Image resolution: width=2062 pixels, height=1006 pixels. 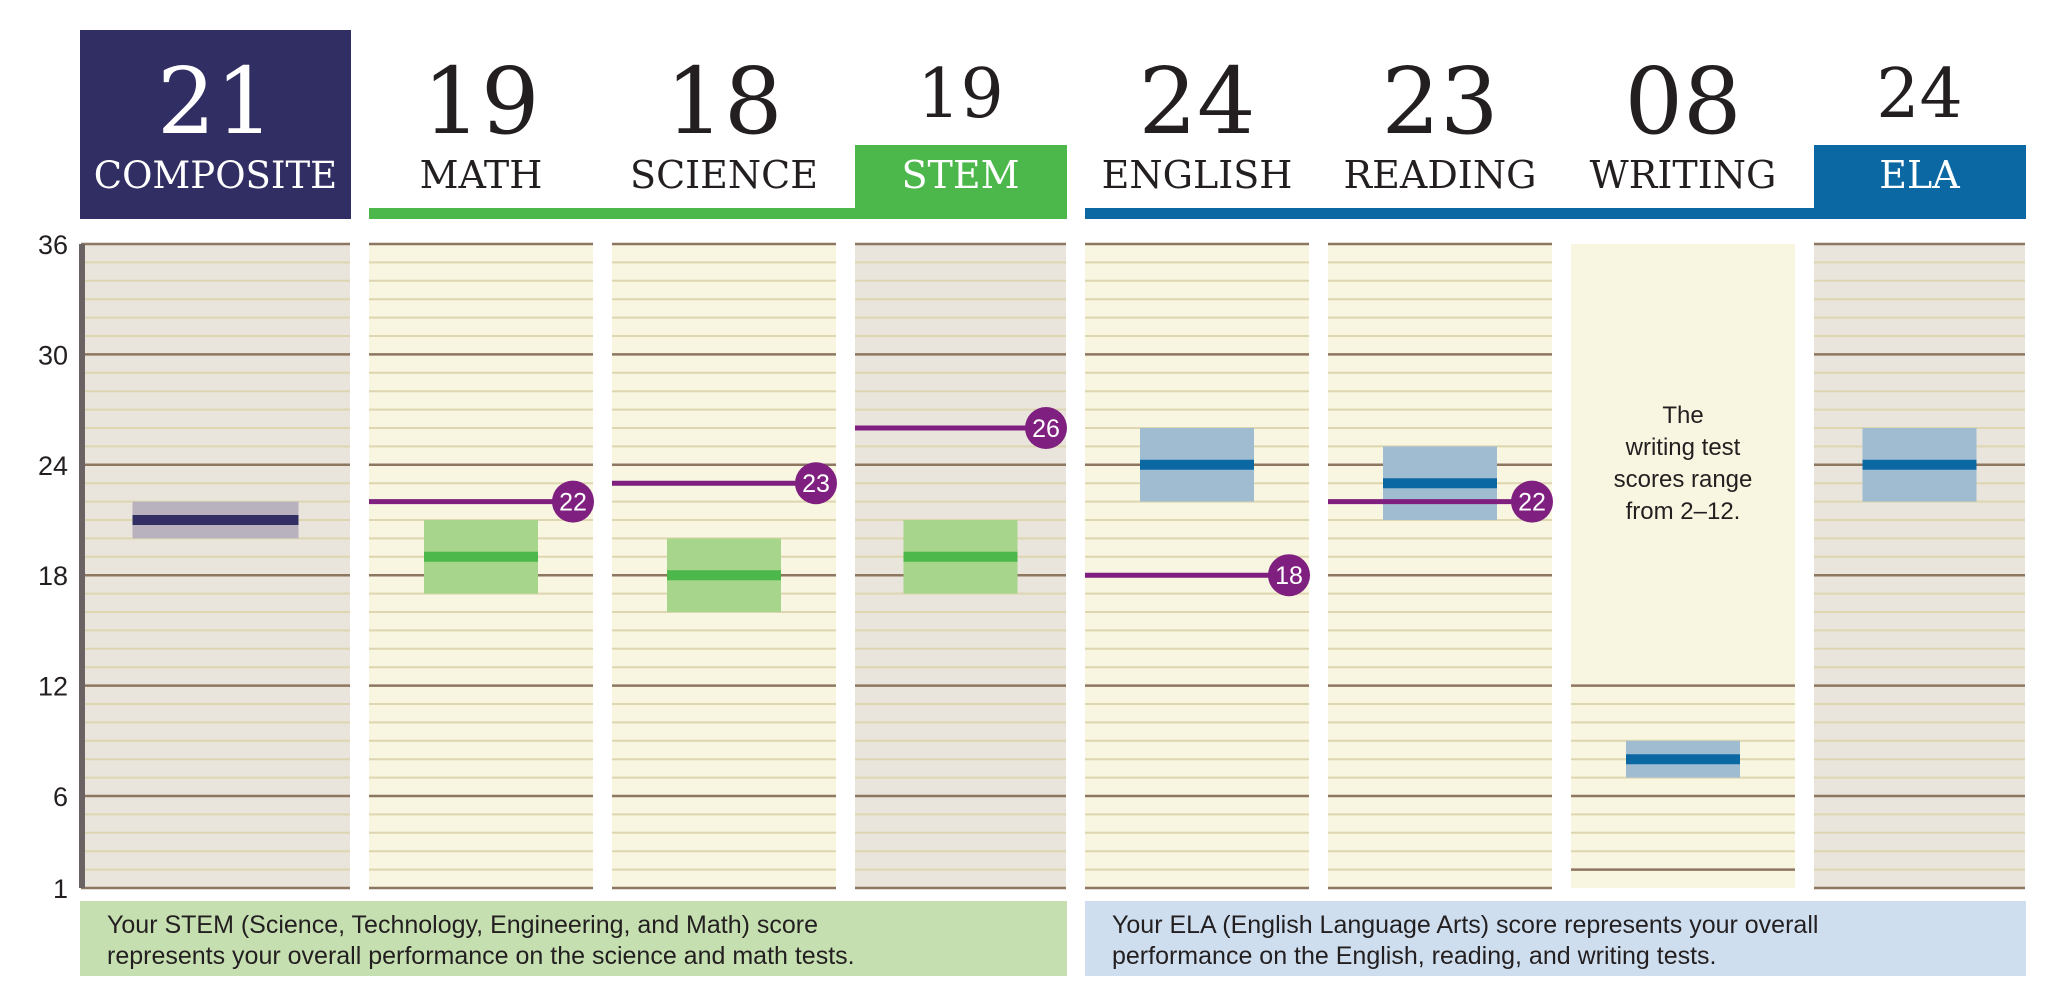 I want to click on writing-range-note: from 2–12., so click(x=1683, y=511).